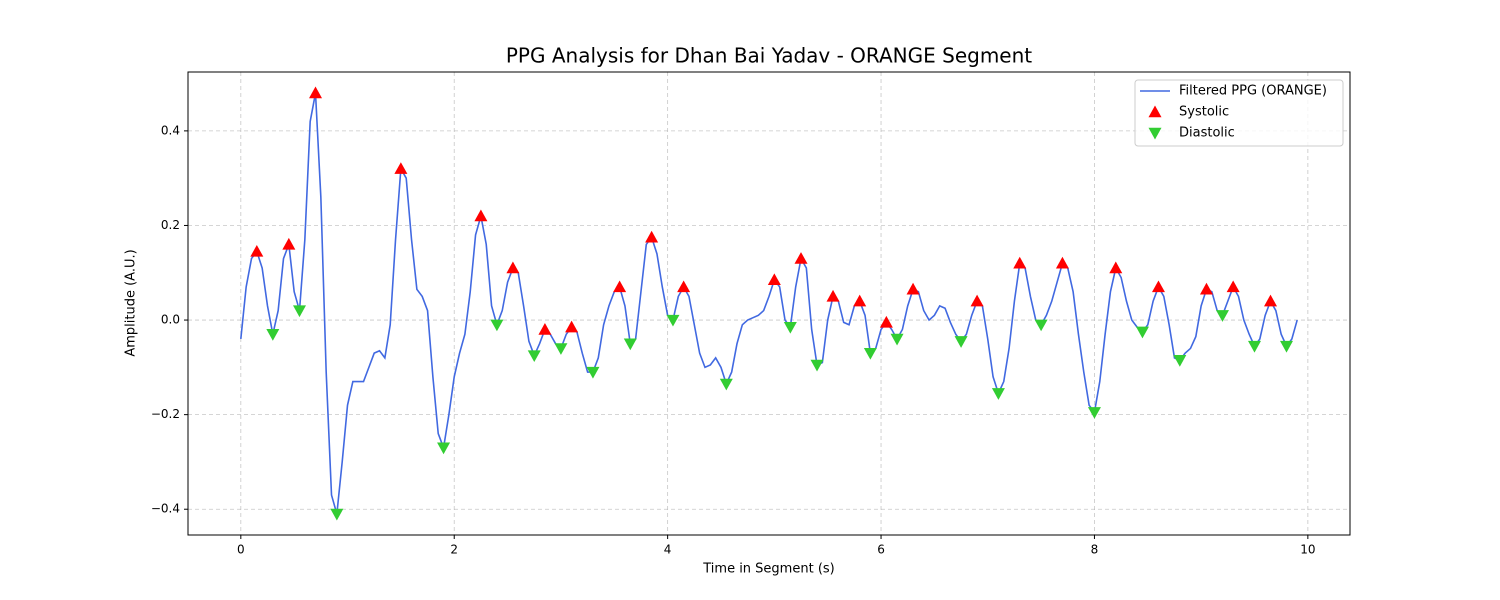  What do you see at coordinates (1253, 91) in the screenshot?
I see `legend-label: Filtered PPG (ORANGE)` at bounding box center [1253, 91].